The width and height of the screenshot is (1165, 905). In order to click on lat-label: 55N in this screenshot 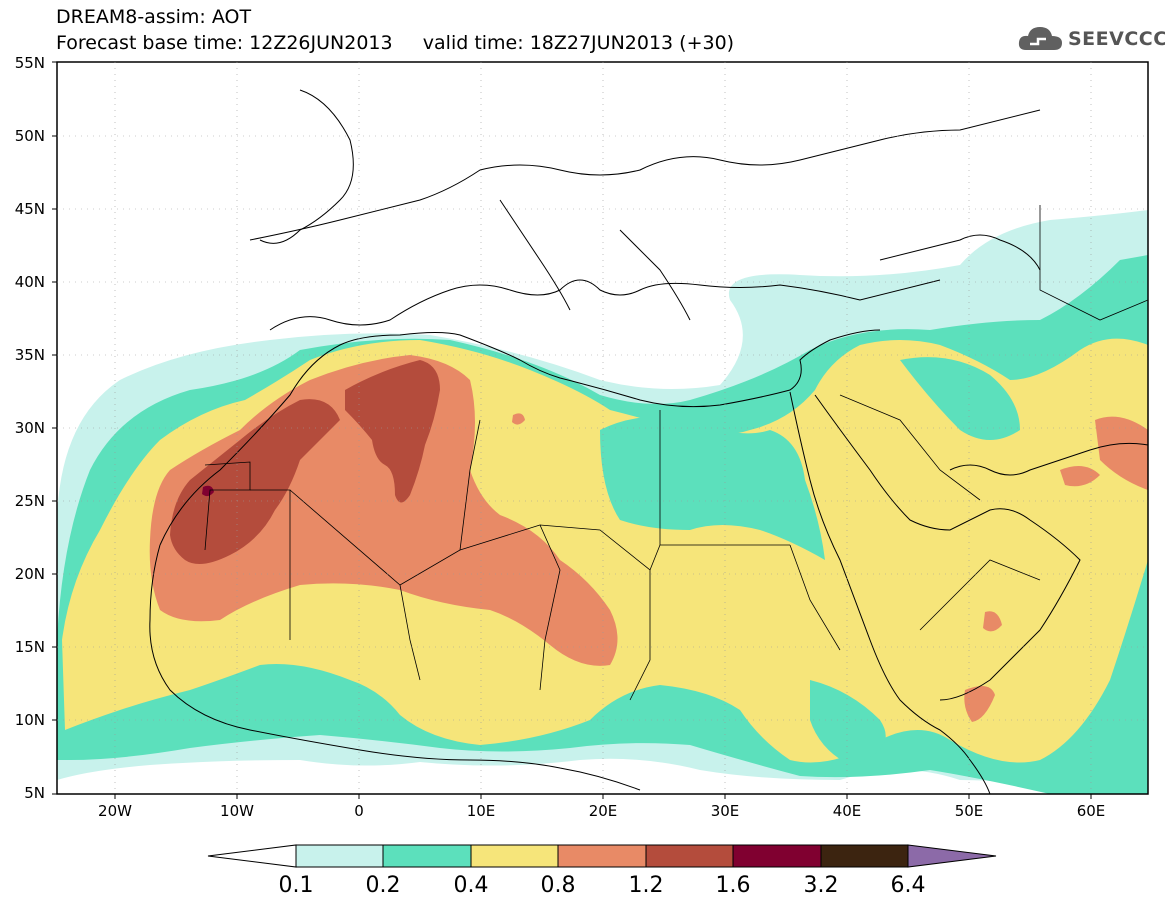, I will do `click(30, 63)`.